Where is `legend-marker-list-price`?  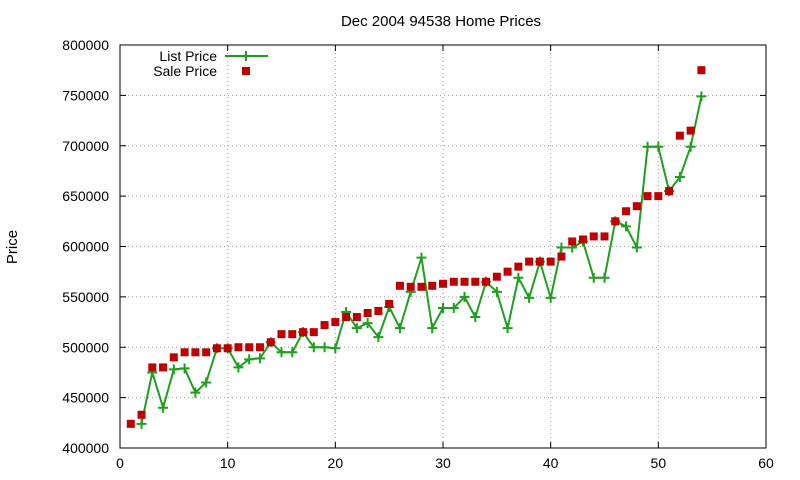 legend-marker-list-price is located at coordinates (246, 56).